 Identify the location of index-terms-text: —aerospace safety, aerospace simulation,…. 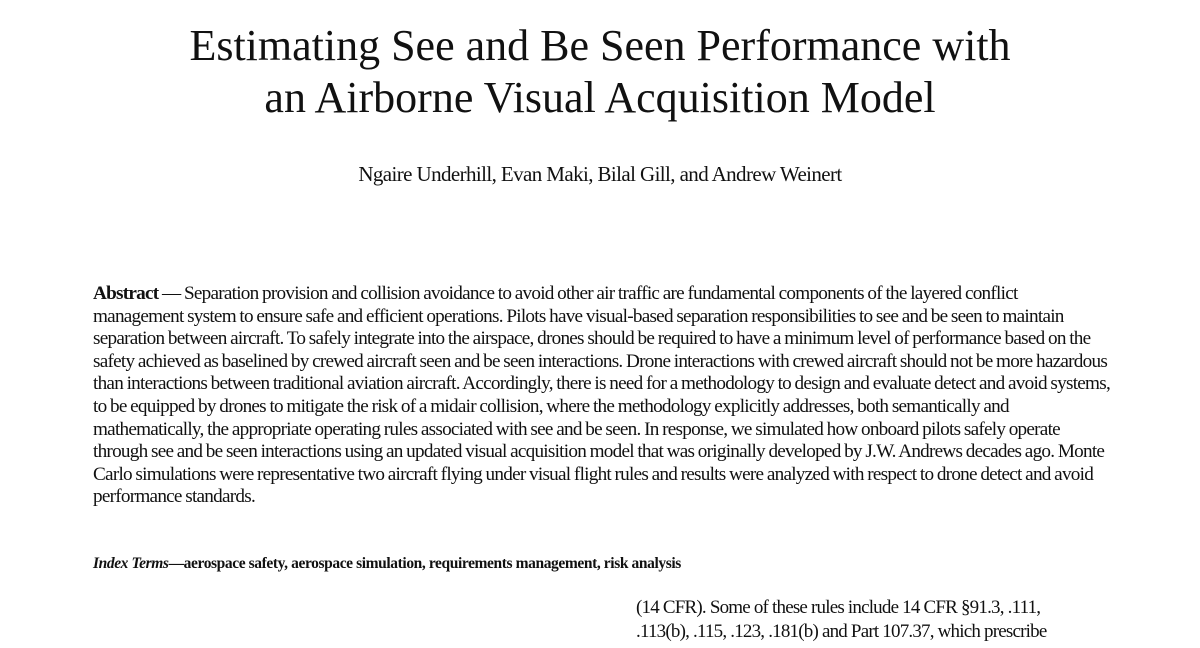
(425, 563).